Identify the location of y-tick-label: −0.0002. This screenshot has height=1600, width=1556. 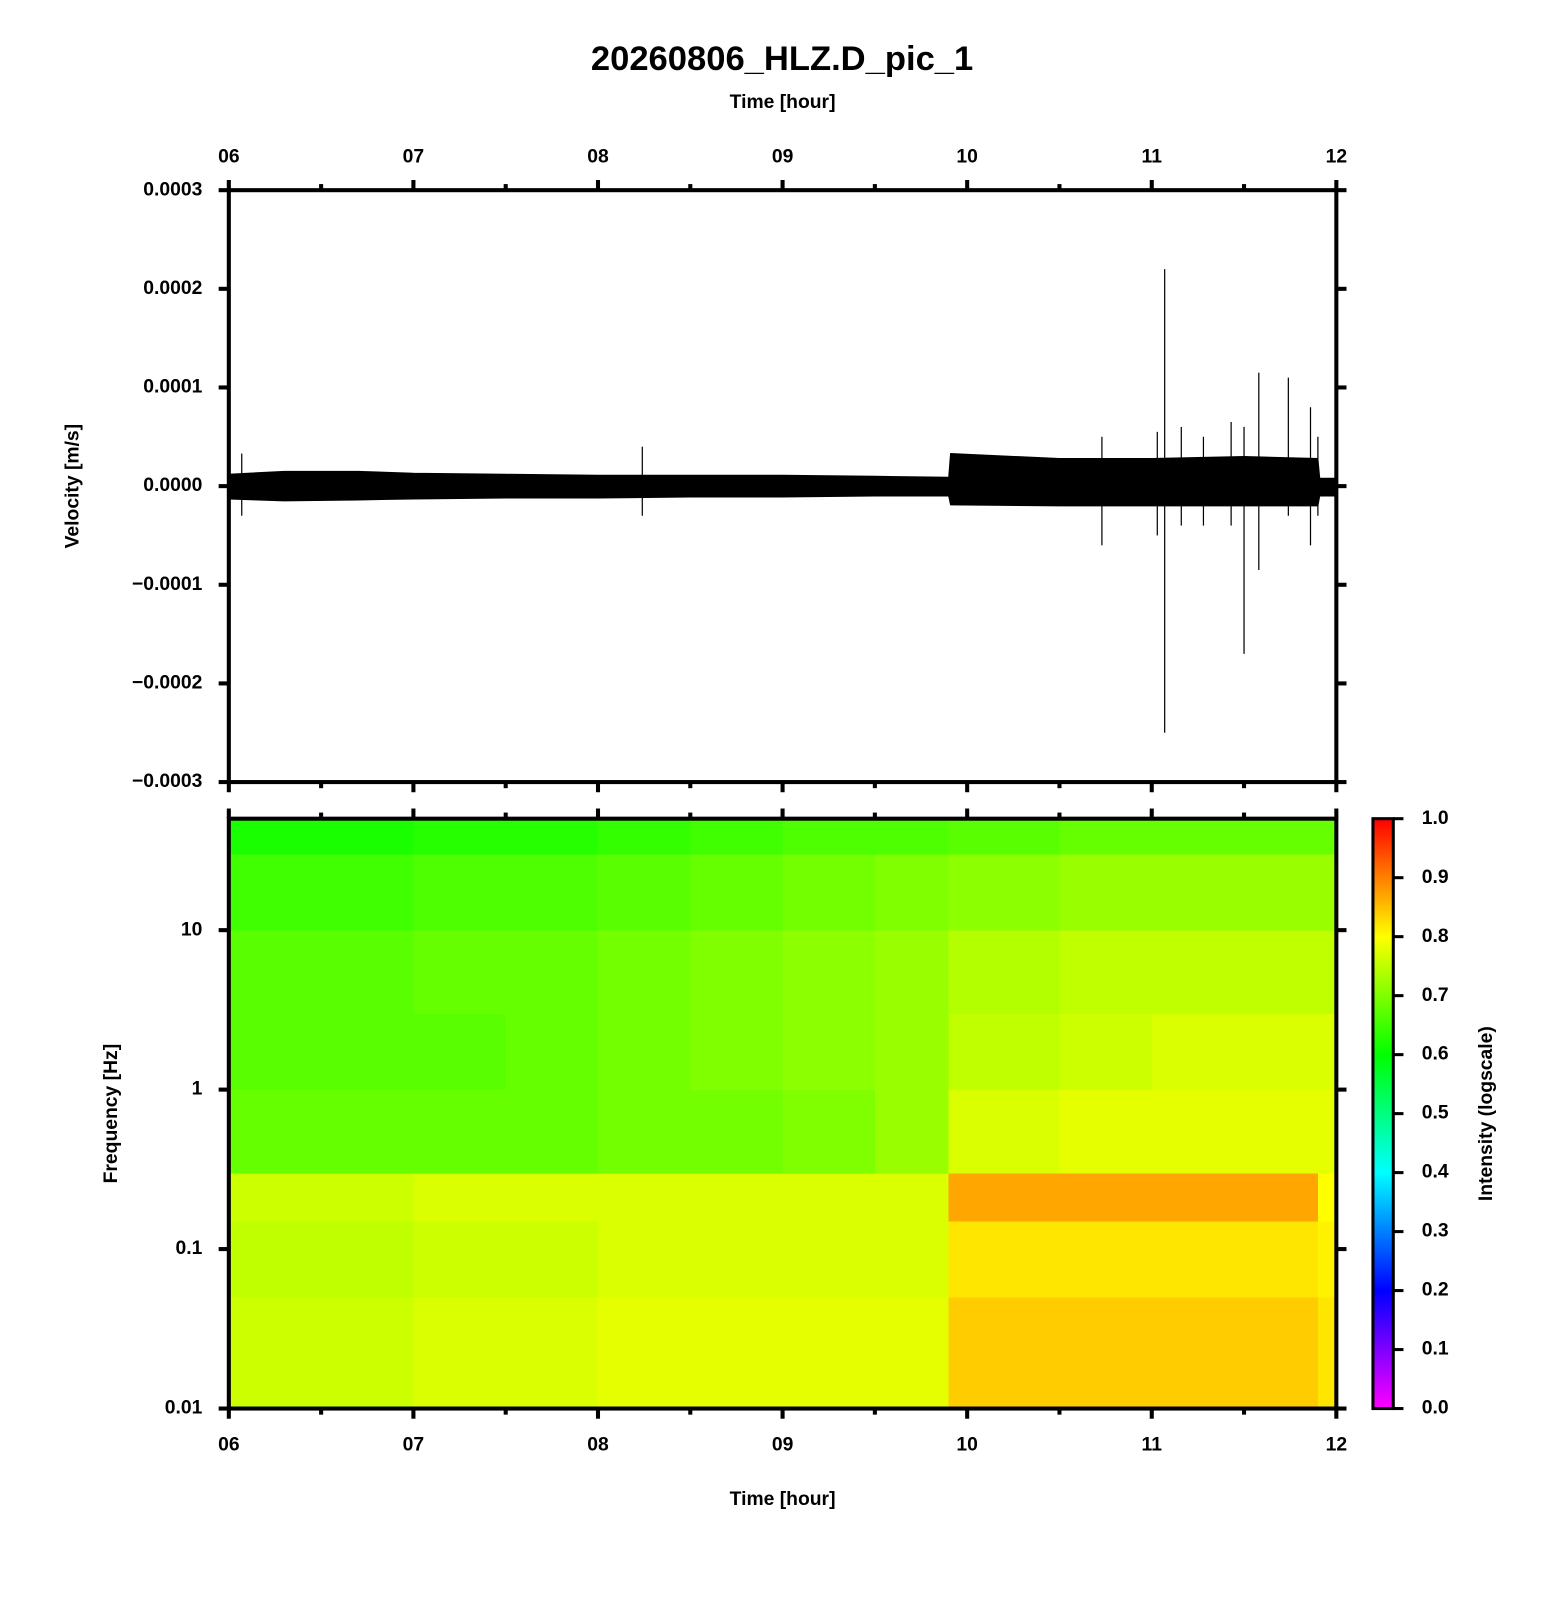
(167, 683).